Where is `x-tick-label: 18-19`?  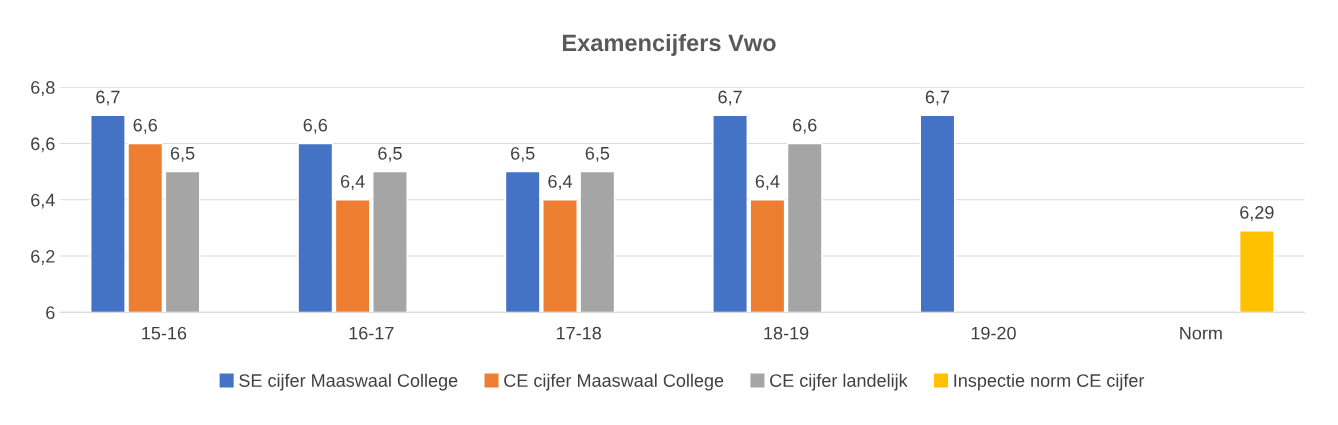
x-tick-label: 18-19 is located at coordinates (786, 333).